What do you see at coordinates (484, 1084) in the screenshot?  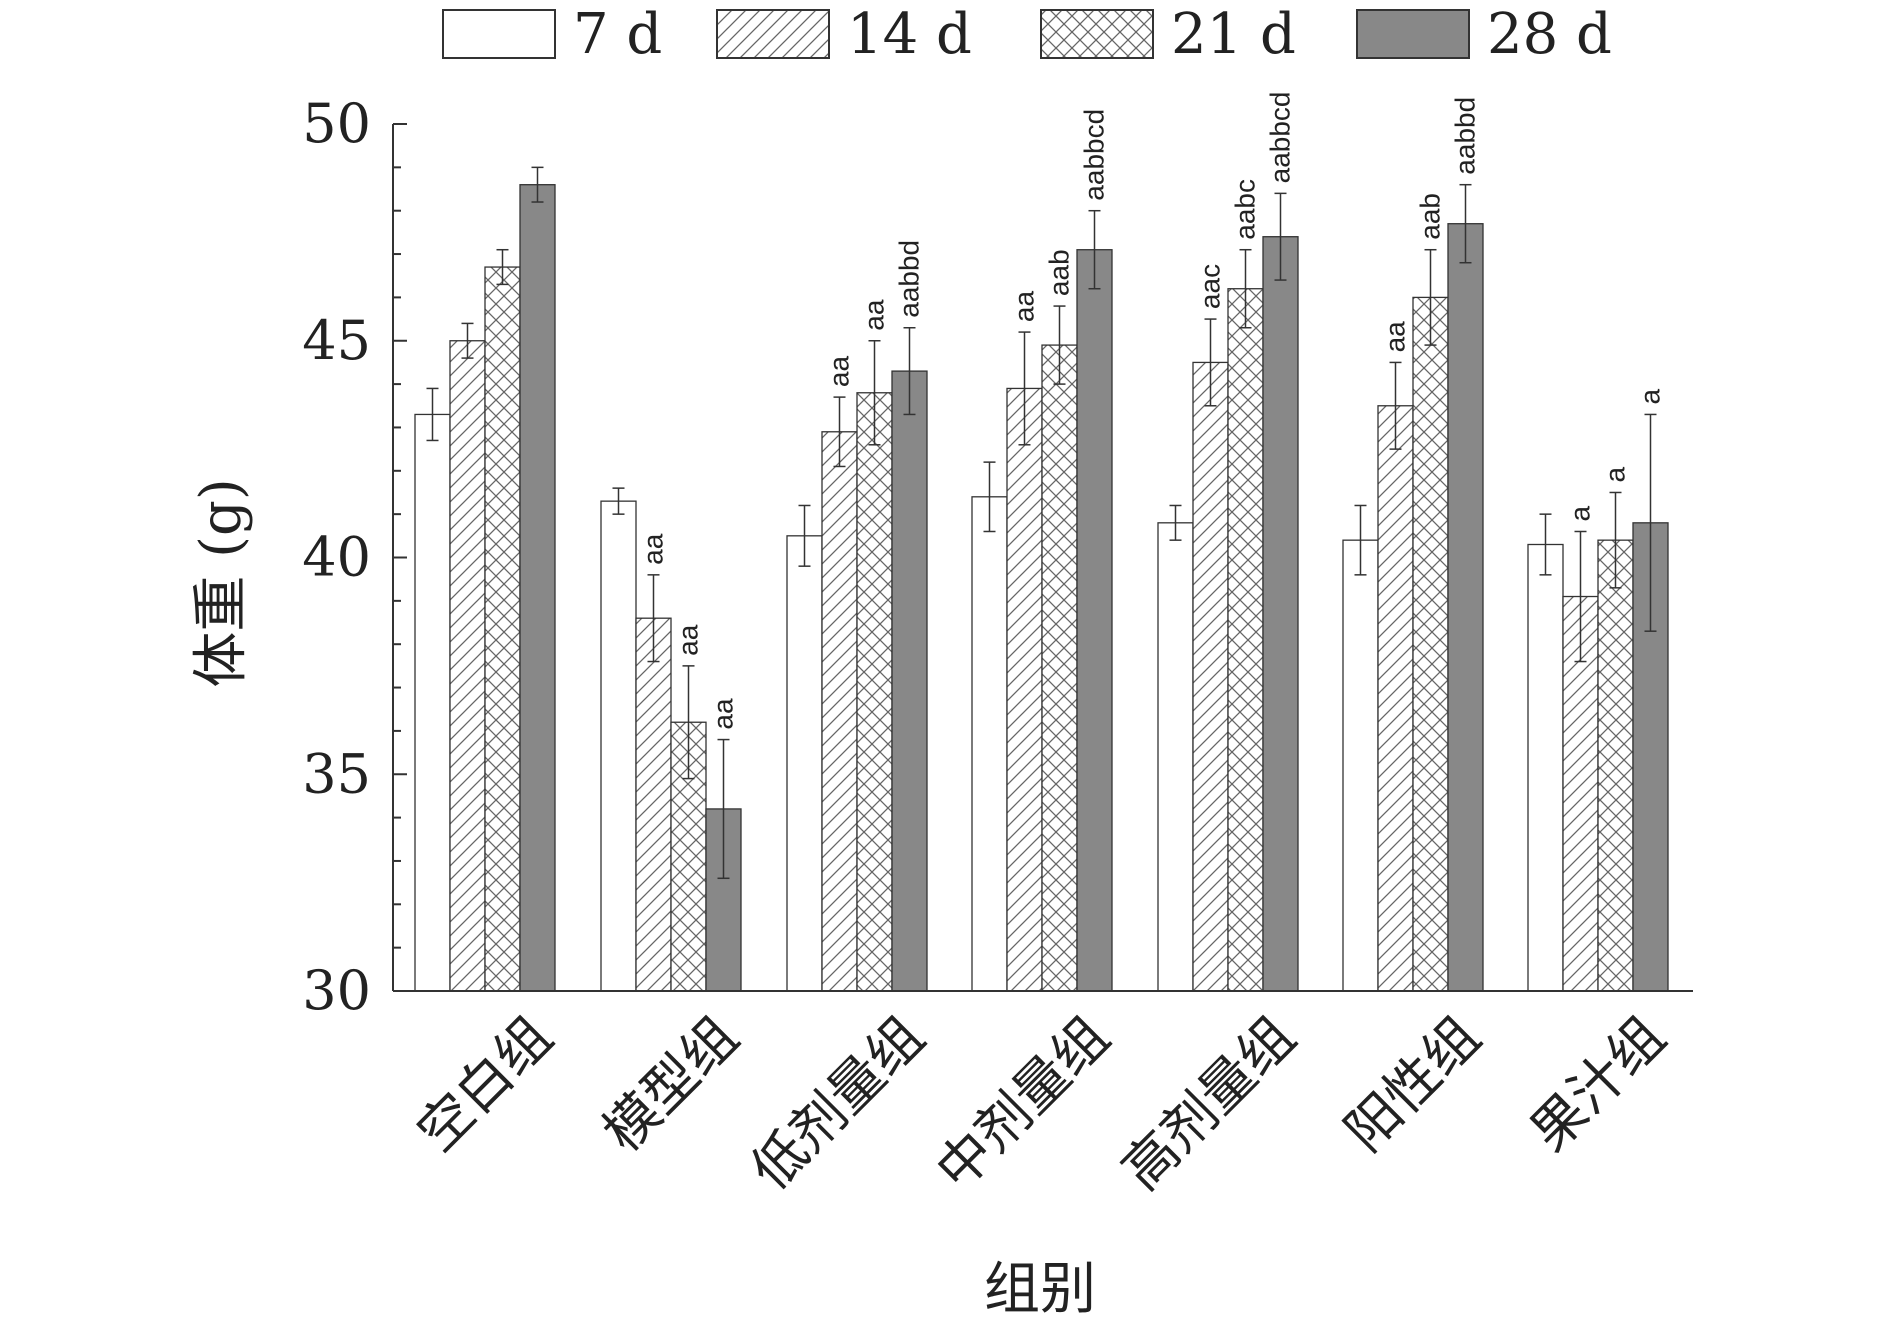 I see `x-tick-label: 空白组` at bounding box center [484, 1084].